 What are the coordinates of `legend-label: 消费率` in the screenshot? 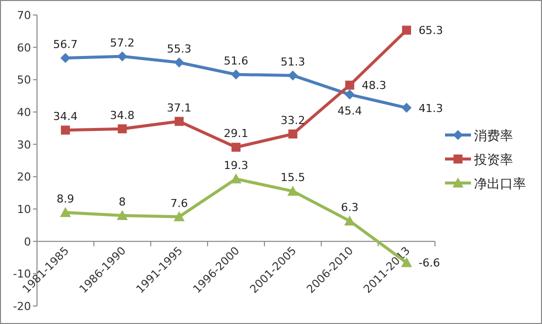 It's located at (493, 136).